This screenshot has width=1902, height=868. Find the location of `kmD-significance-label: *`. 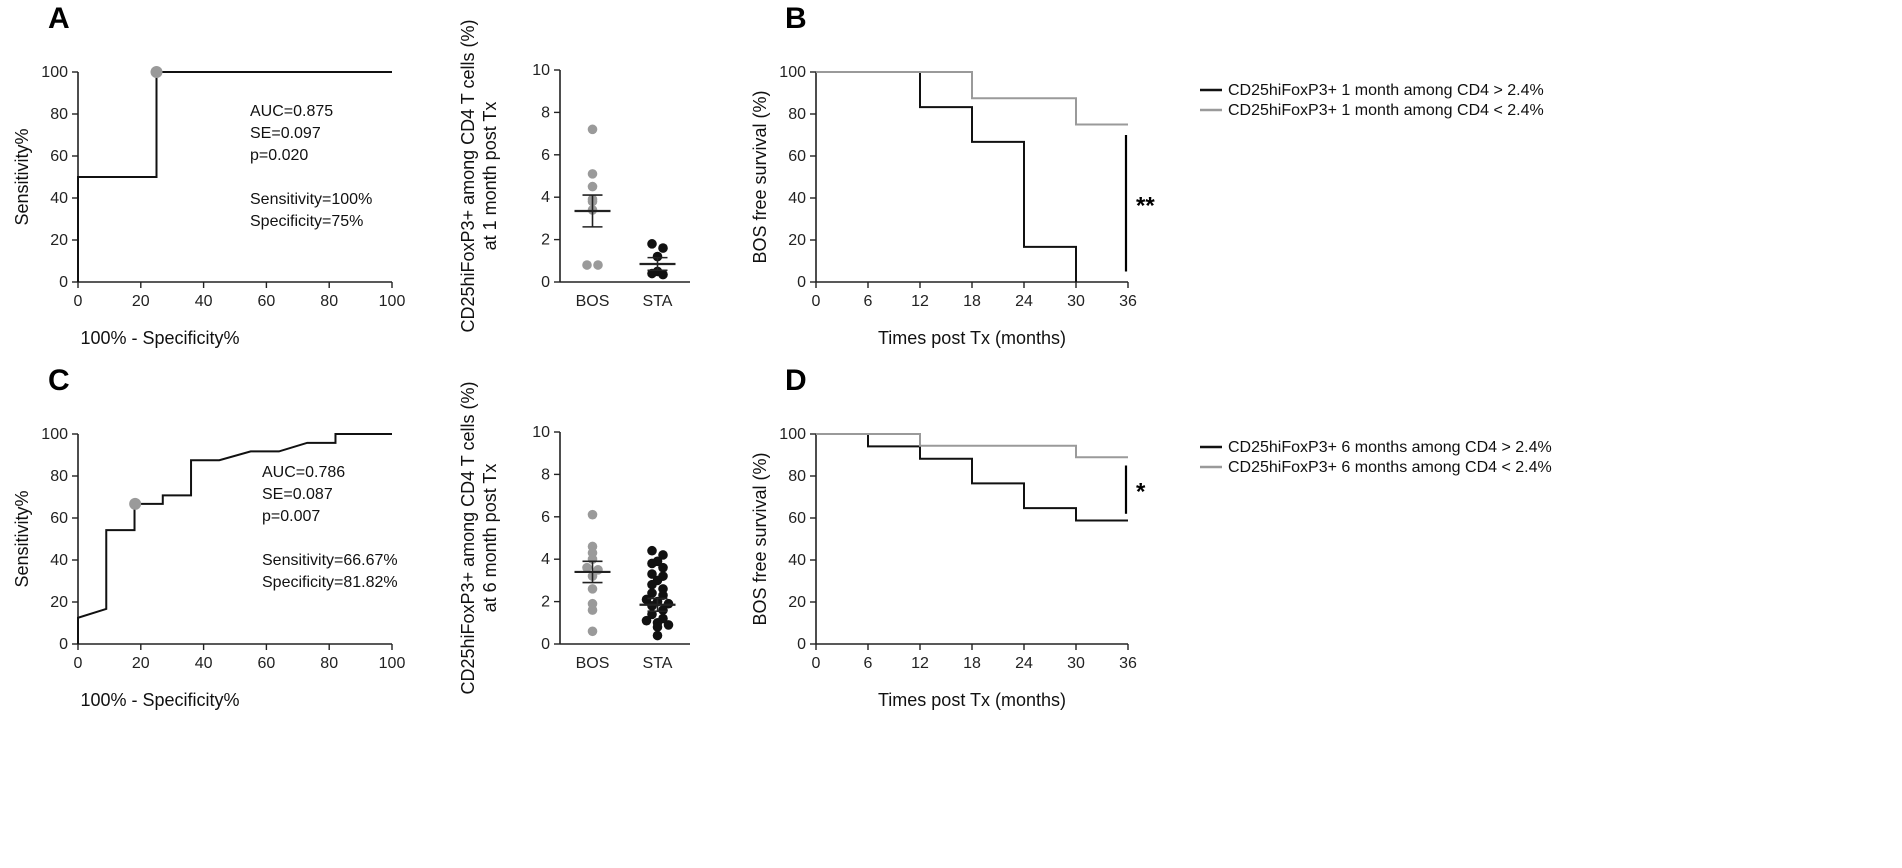

kmD-significance-label: * is located at coordinates (1141, 492).